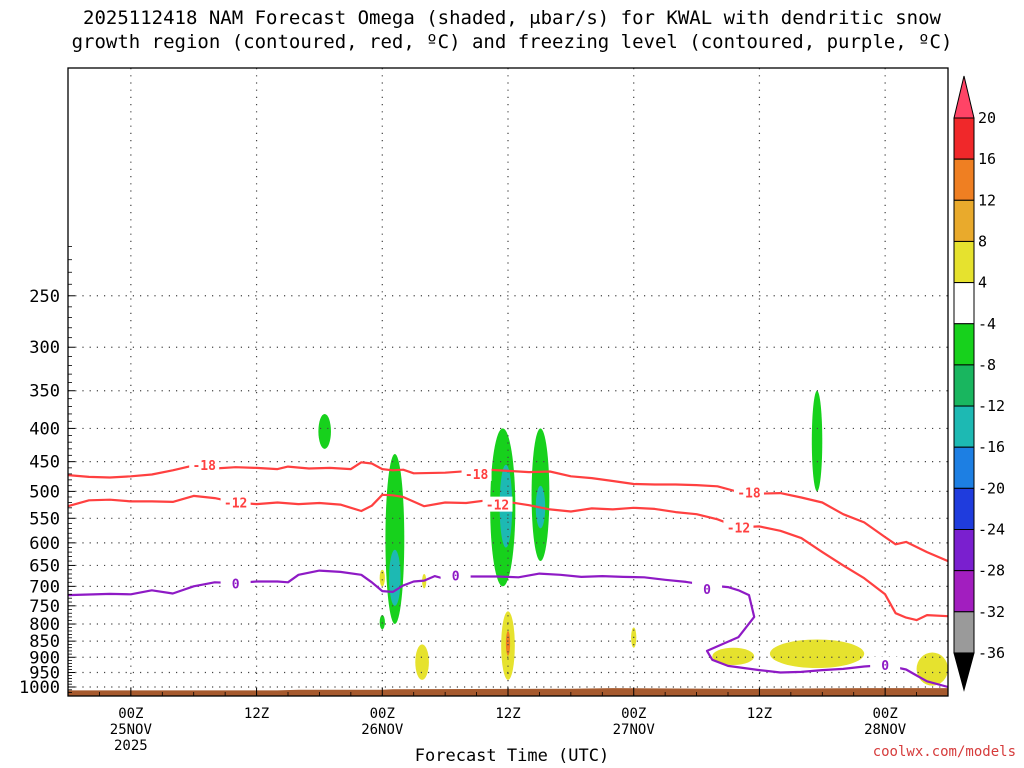 The image size is (1024, 768). Describe the element at coordinates (991, 488) in the screenshot. I see `colorbar-label-9: -20` at that location.